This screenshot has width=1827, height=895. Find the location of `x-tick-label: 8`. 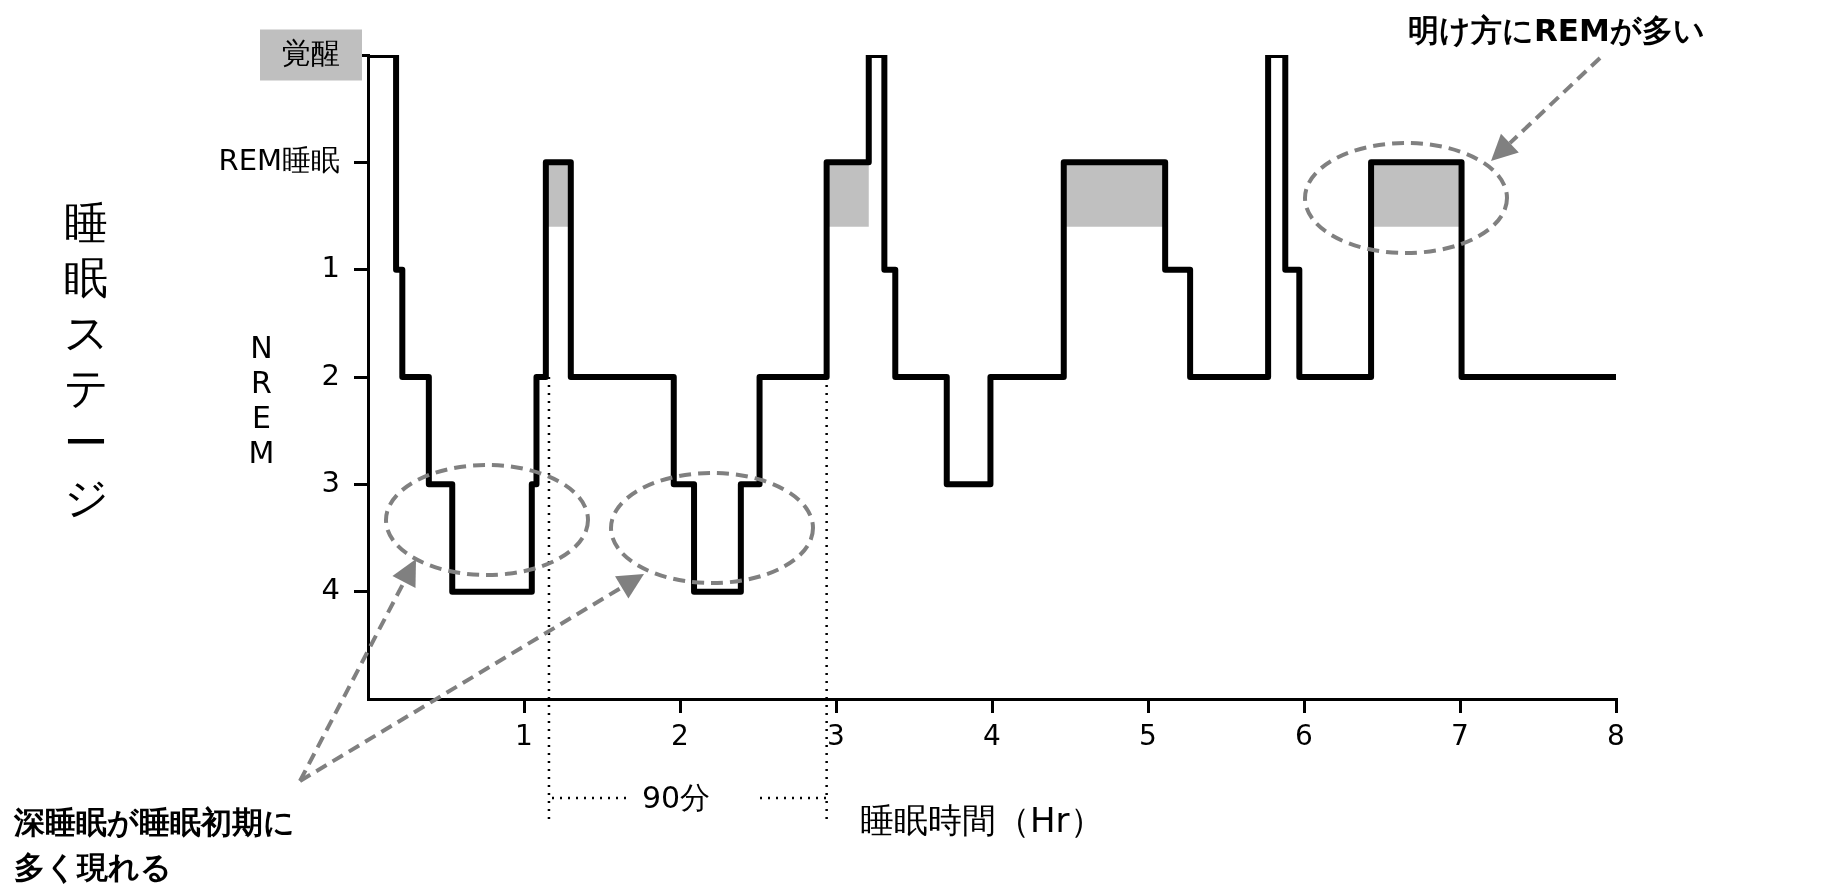

x-tick-label: 8 is located at coordinates (1616, 736).